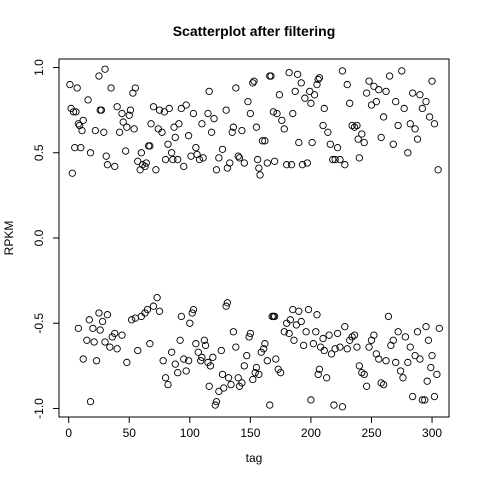 The image size is (480, 480). Describe the element at coordinates (39, 152) in the screenshot. I see `y-tick-label: 0.5` at that location.